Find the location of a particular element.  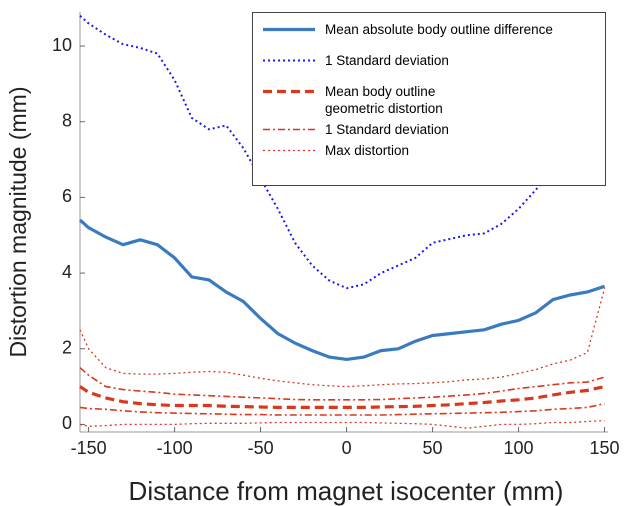

y-tick-label: 4 is located at coordinates (67, 272).